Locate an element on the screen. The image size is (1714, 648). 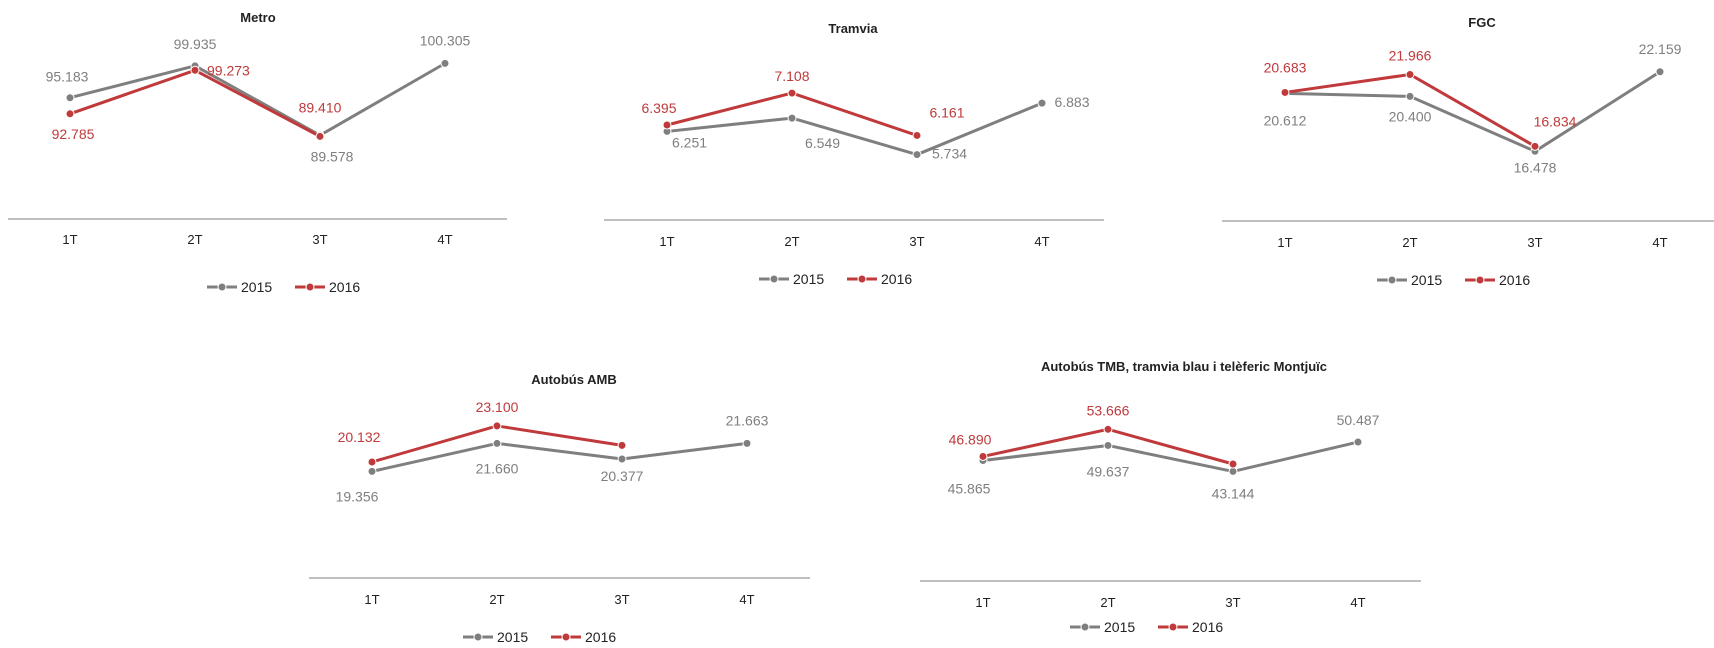
data-label: 89.410 is located at coordinates (320, 107).